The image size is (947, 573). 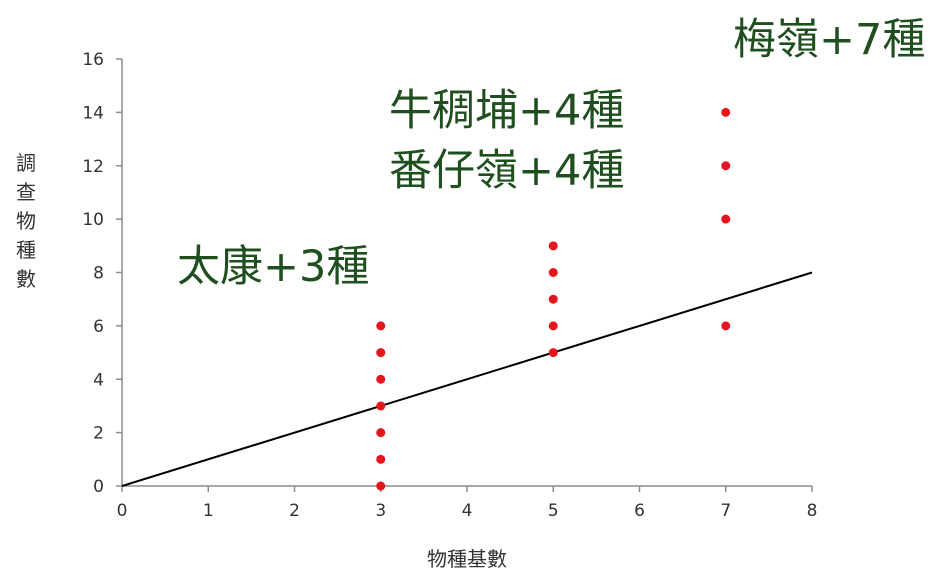 What do you see at coordinates (122, 511) in the screenshot?
I see `x-tick-label: 0` at bounding box center [122, 511].